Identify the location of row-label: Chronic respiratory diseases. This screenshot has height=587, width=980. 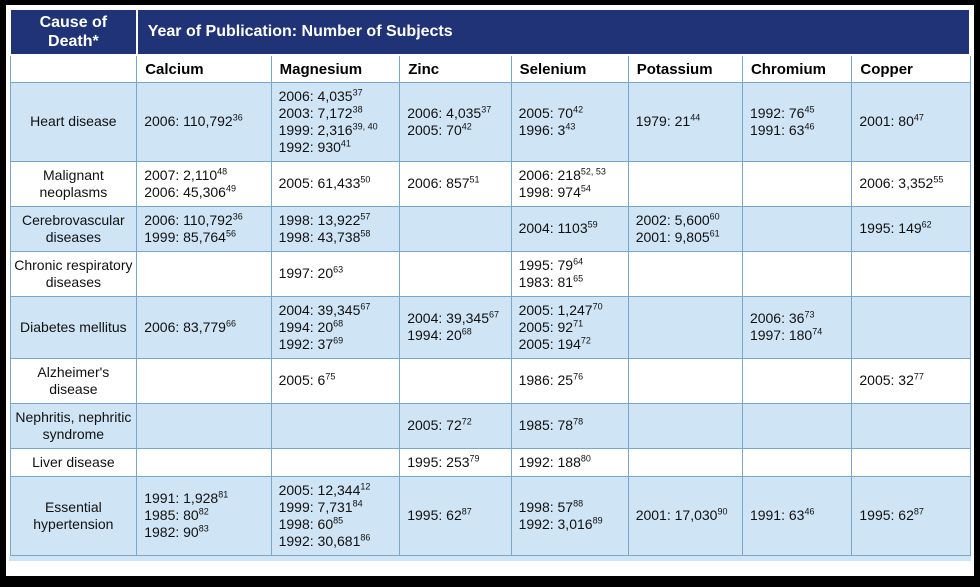
(73, 273).